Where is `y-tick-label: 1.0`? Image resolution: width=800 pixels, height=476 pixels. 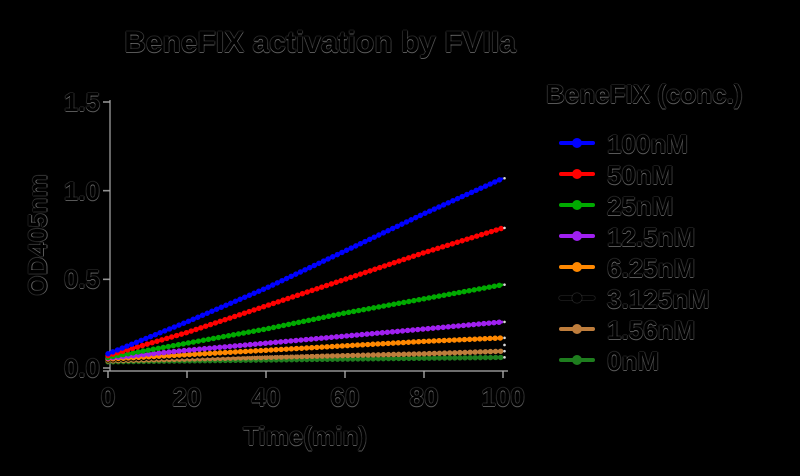 y-tick-label: 1.0 is located at coordinates (81, 190).